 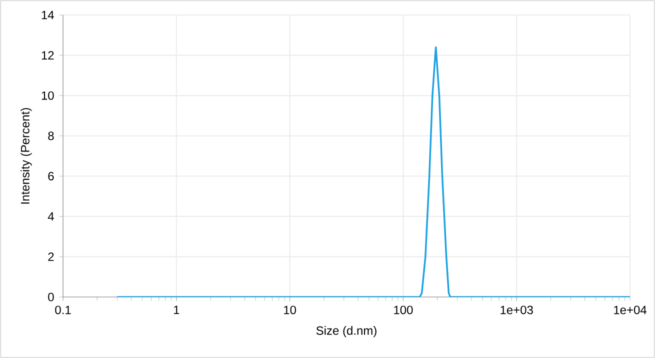 I want to click on x-tick-label: 1e+04, so click(x=630, y=310).